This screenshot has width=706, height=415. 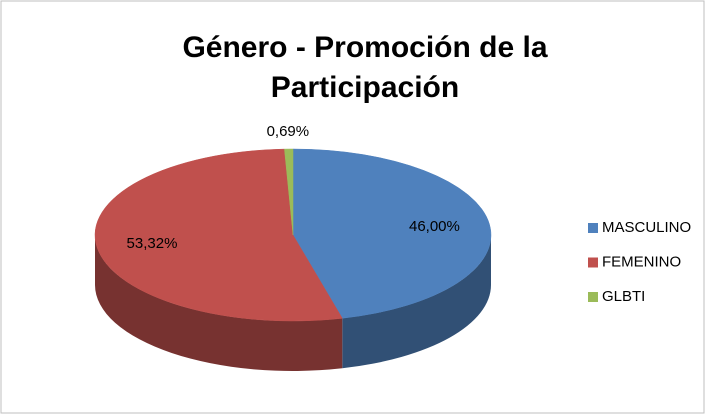 I want to click on data-label: 46,00%, so click(x=434, y=226).